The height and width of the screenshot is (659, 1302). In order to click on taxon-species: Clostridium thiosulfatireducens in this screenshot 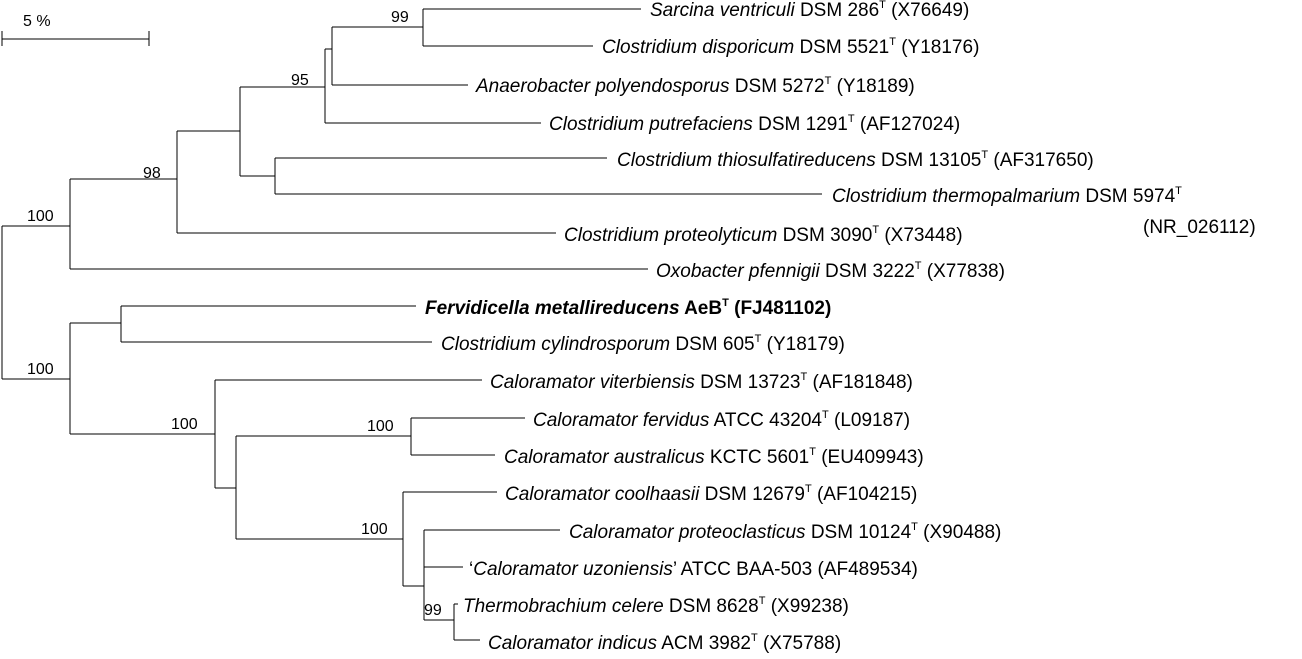, I will do `click(746, 160)`.